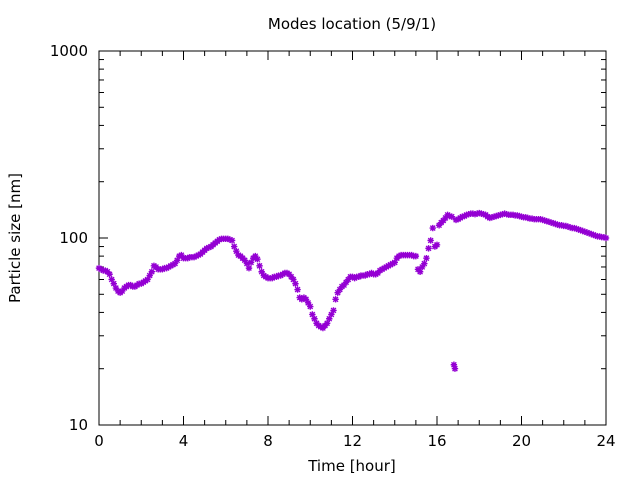 The width and height of the screenshot is (640, 480). Describe the element at coordinates (268, 441) in the screenshot. I see `x-tick-label: 8` at that location.